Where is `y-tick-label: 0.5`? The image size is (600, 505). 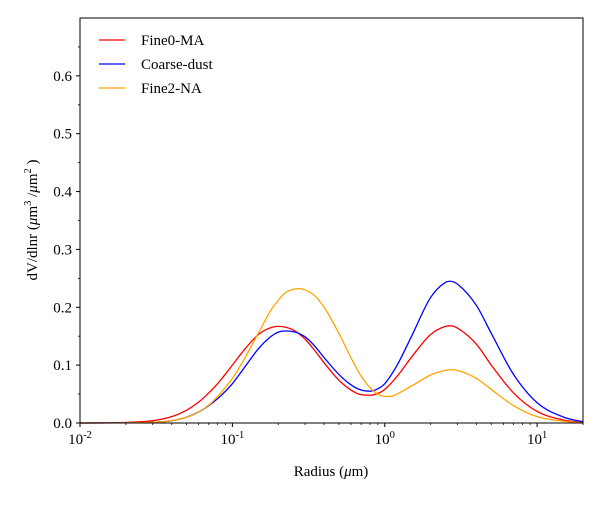 y-tick-label: 0.5 is located at coordinates (62, 135).